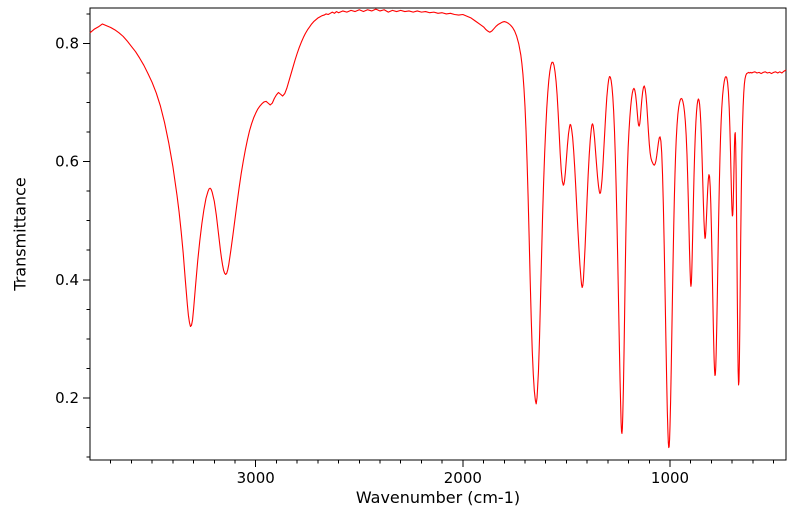 Image resolution: width=799 pixels, height=516 pixels. I want to click on x-axis-label: Wavenumber (cm-1), so click(438, 497).